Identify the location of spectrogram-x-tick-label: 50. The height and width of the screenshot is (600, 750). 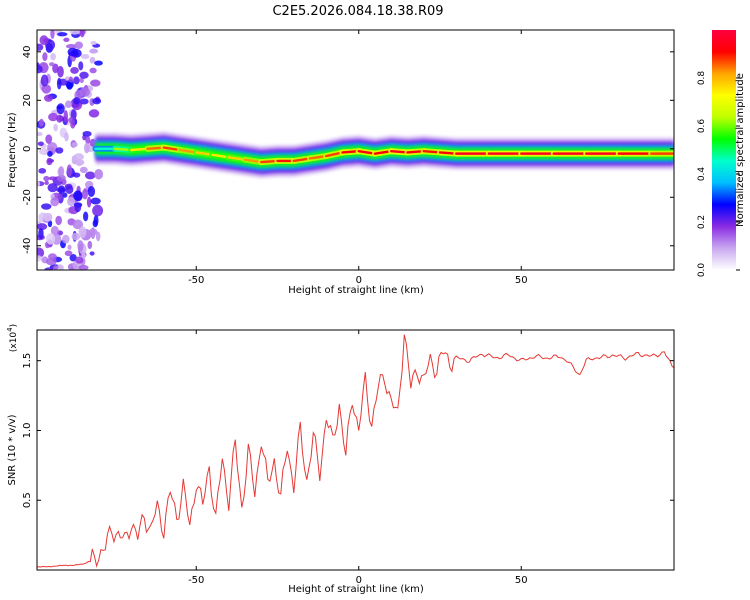
(521, 280).